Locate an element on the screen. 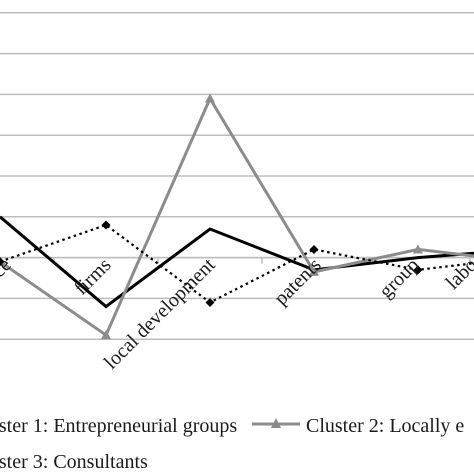  x-tick-label-2: local development is located at coordinates (160, 314).